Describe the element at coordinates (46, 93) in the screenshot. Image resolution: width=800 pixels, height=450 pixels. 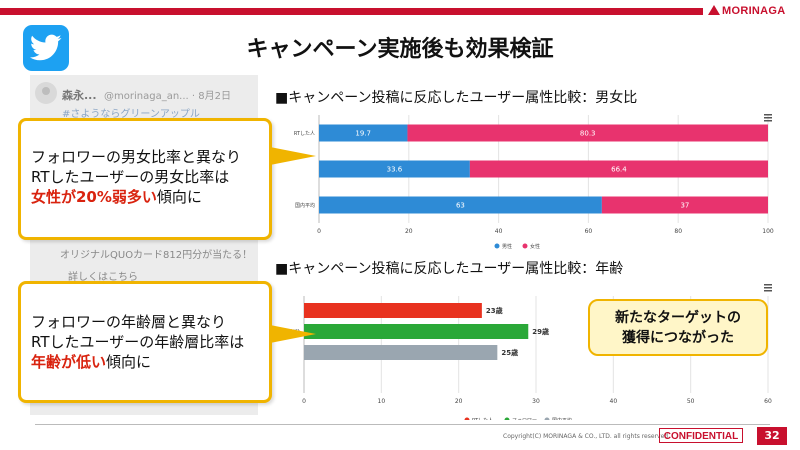
I see `avatar` at that location.